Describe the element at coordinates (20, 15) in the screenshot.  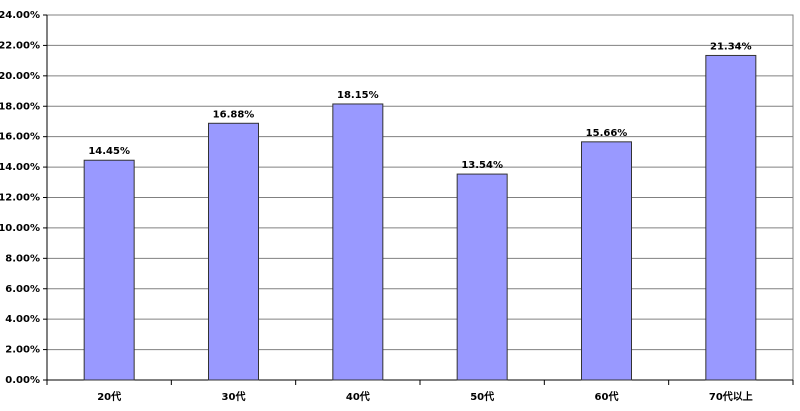
I see `y-tick-label: 24.00%` at that location.